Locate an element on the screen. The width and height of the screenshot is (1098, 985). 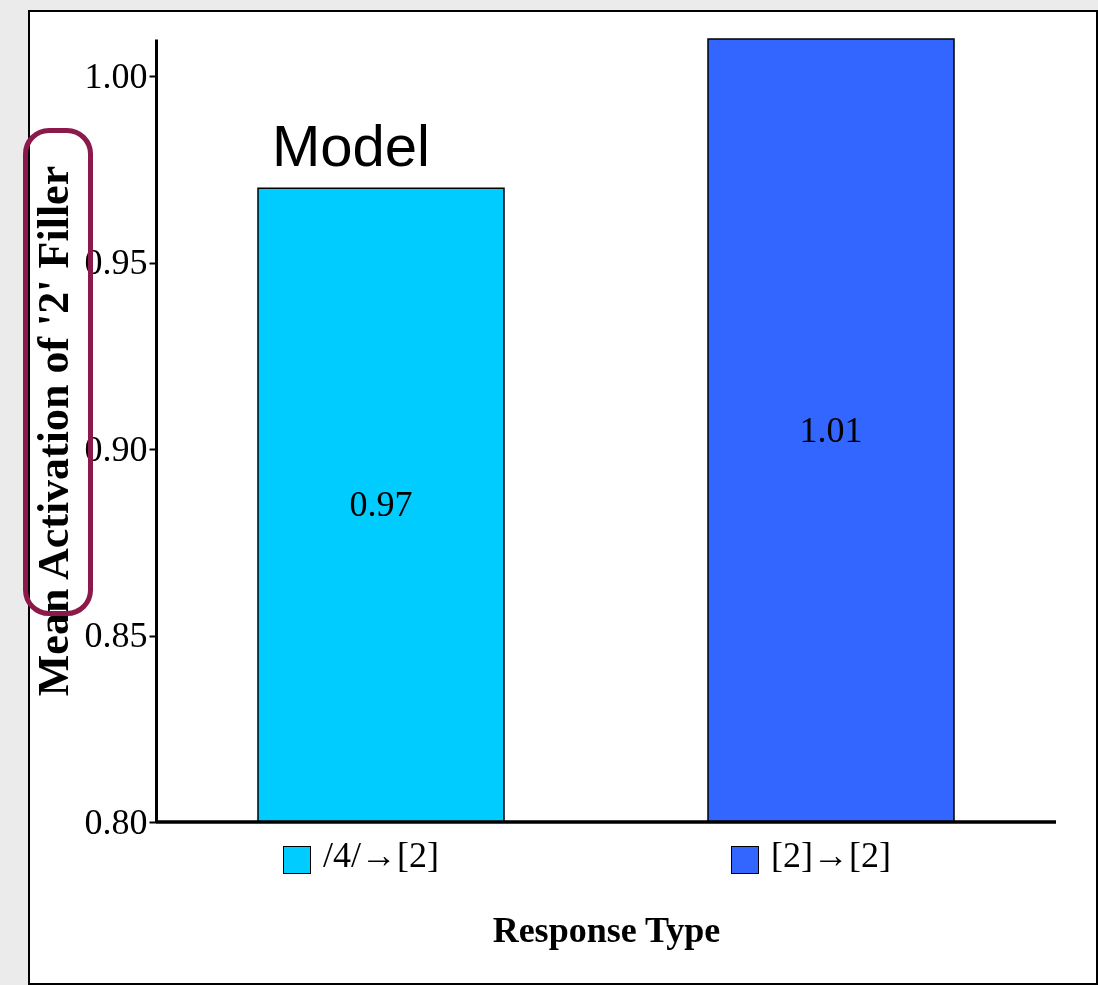
data-label: 0.97 is located at coordinates (381, 504).